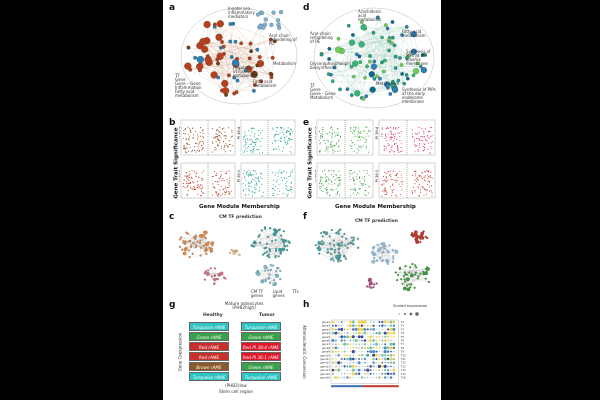 The image size is (600, 400). I want to click on dotplot-right-label: T15, so click(403, 374).